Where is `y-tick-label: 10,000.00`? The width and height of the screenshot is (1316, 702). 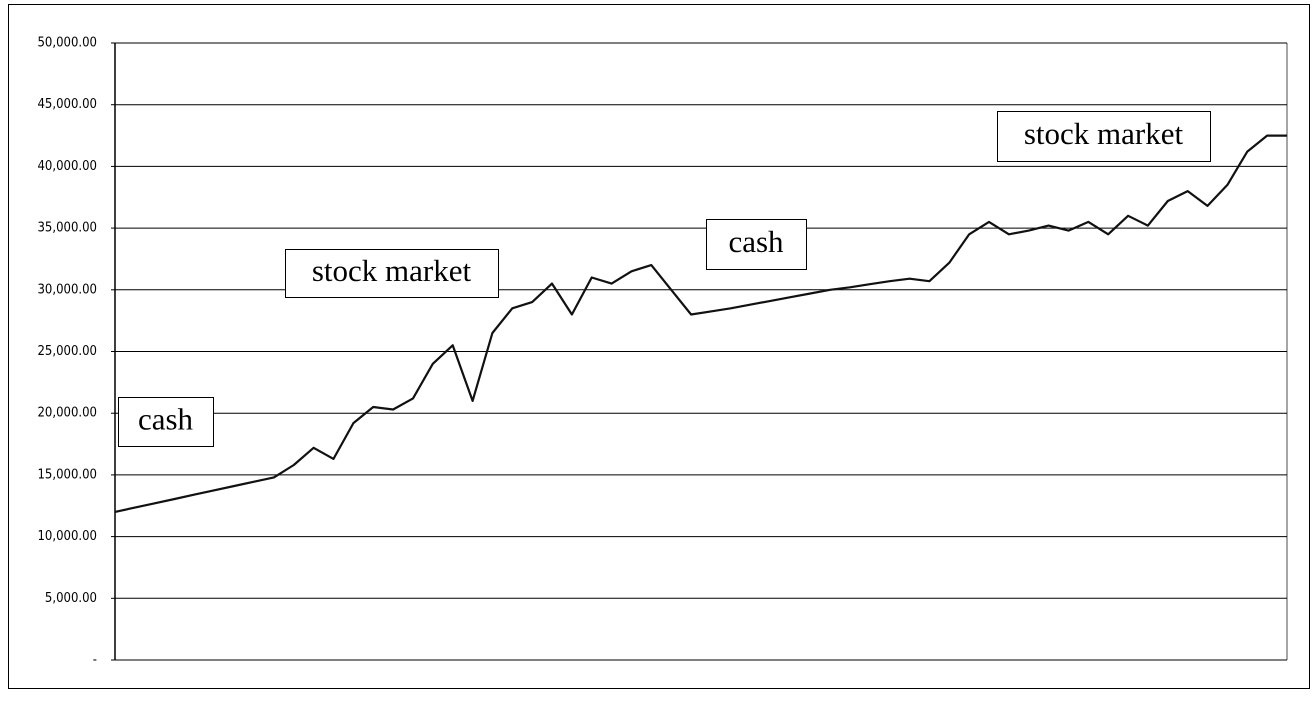
y-tick-label: 10,000.00 is located at coordinates (67, 536).